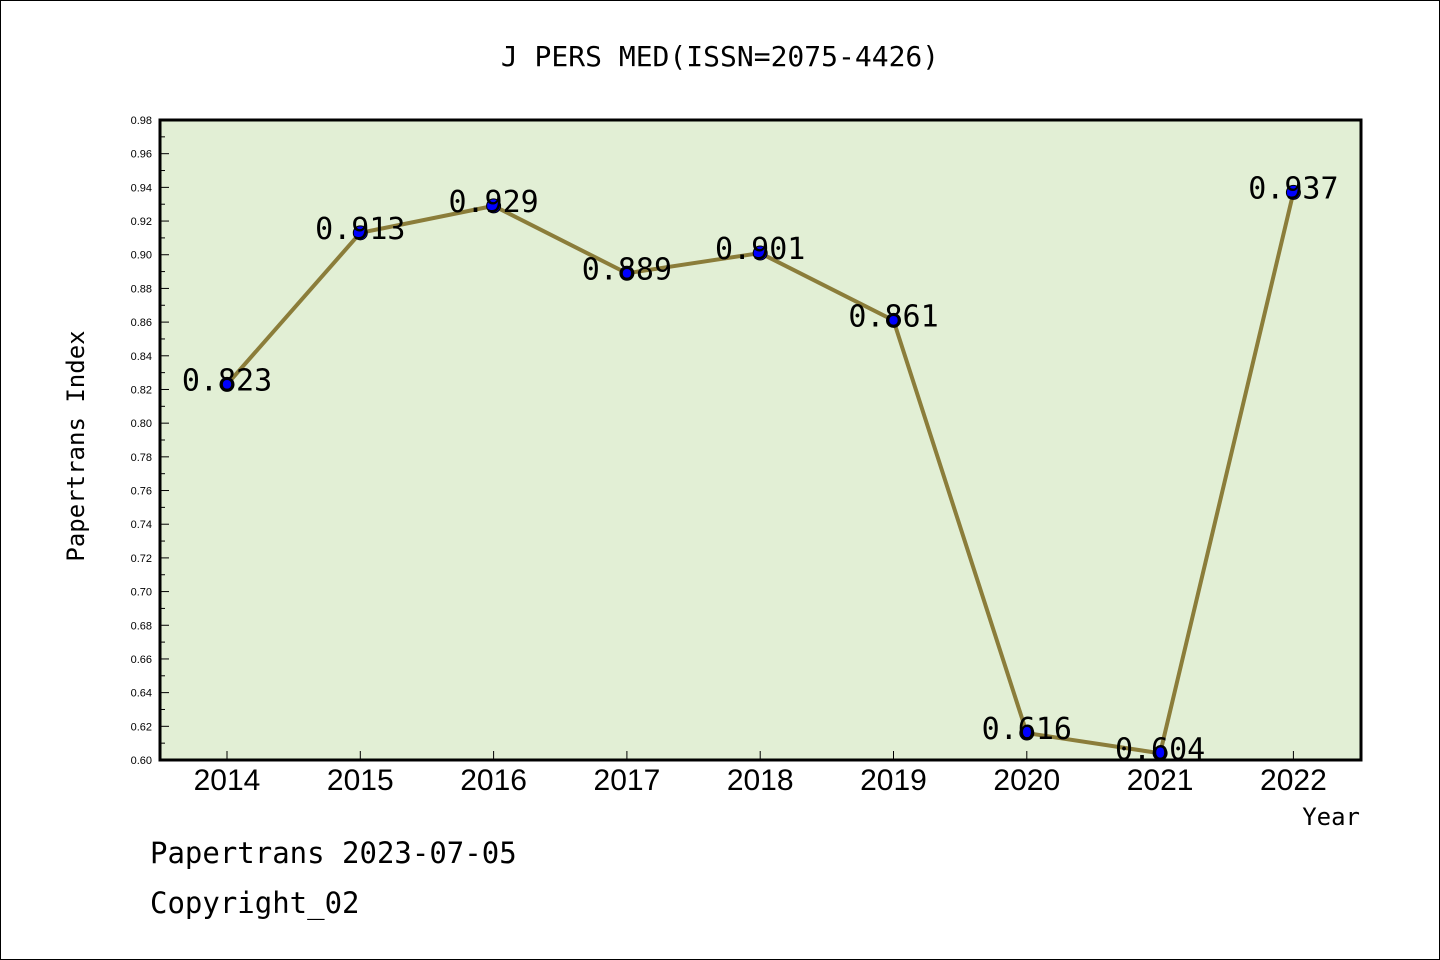 This screenshot has height=960, width=1440. What do you see at coordinates (141, 256) in the screenshot?
I see `y-tick-label: 0.90` at bounding box center [141, 256].